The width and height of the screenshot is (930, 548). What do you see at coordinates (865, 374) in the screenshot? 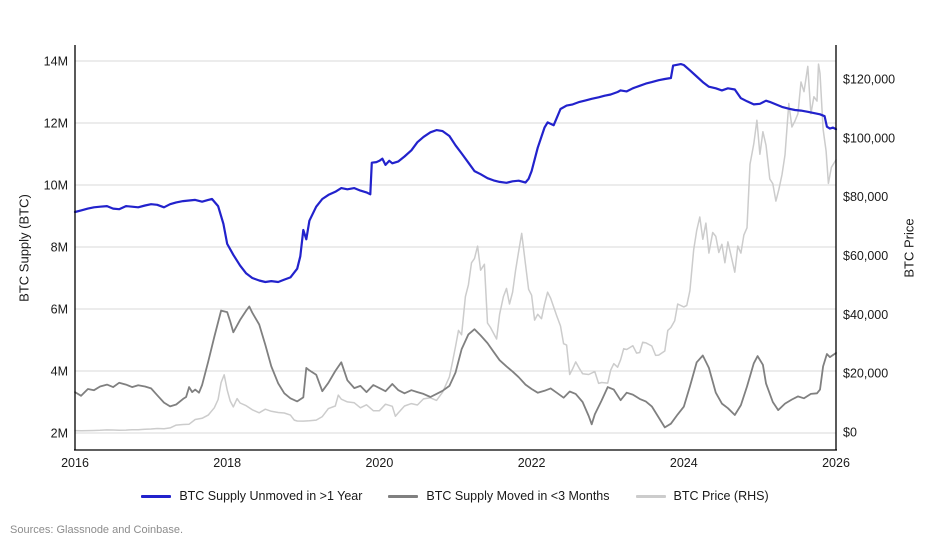
I see `y-axis-right-tick-label: $20,000` at bounding box center [865, 374].